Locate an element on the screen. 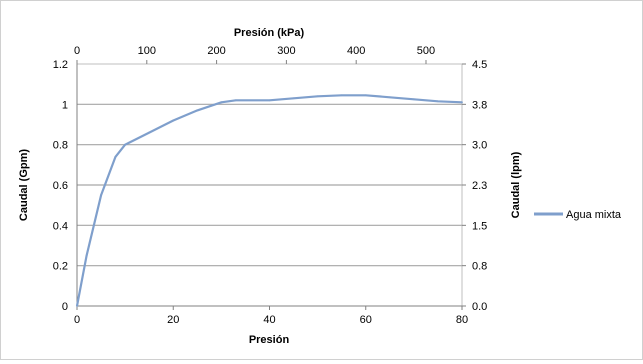 This screenshot has width=643, height=364. y-tick-label-2: 0.4 is located at coordinates (60, 226).